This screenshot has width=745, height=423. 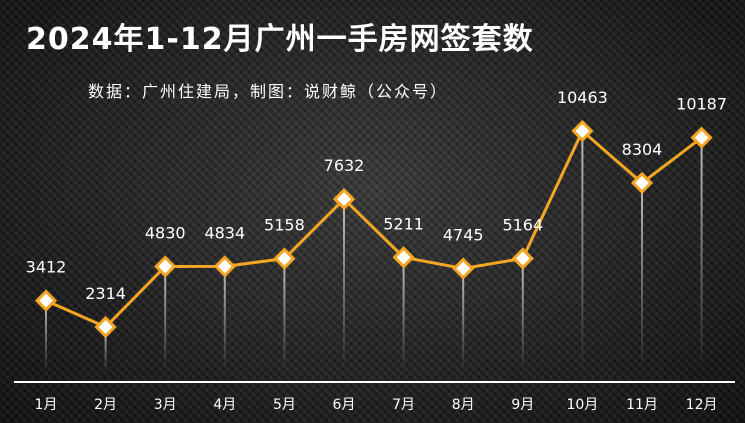 I want to click on data-label: 4830, so click(x=165, y=232).